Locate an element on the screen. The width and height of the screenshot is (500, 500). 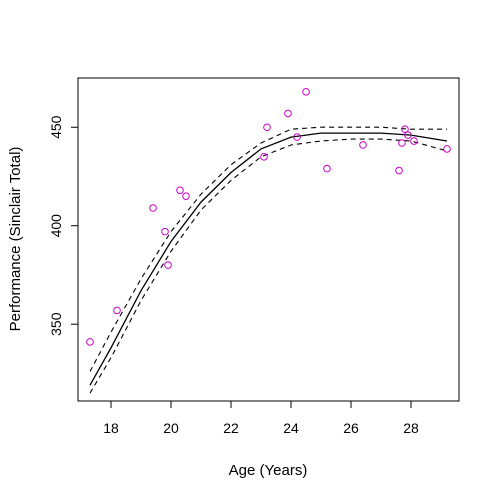
x-tick-label: 22 is located at coordinates (231, 428).